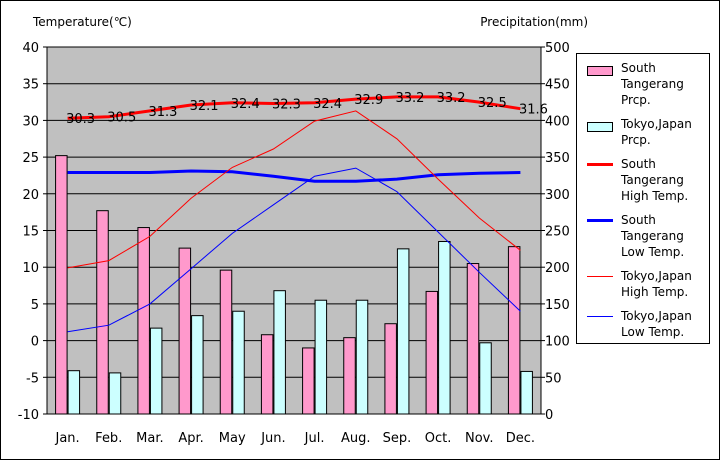 This screenshot has width=720, height=460. What do you see at coordinates (479, 438) in the screenshot?
I see `x-tick-label: Nov.` at bounding box center [479, 438].